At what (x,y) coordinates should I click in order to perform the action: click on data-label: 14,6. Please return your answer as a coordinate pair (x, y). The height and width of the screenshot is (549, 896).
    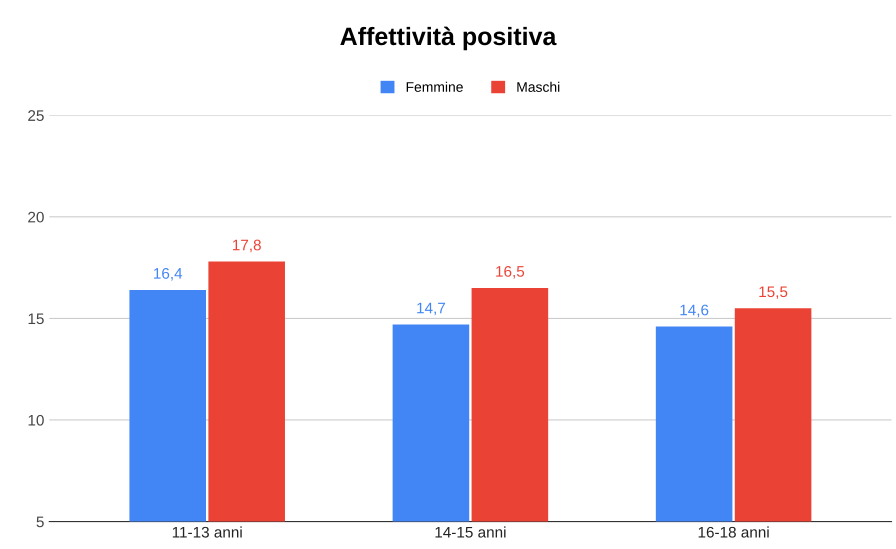
    Looking at the image, I should click on (694, 311).